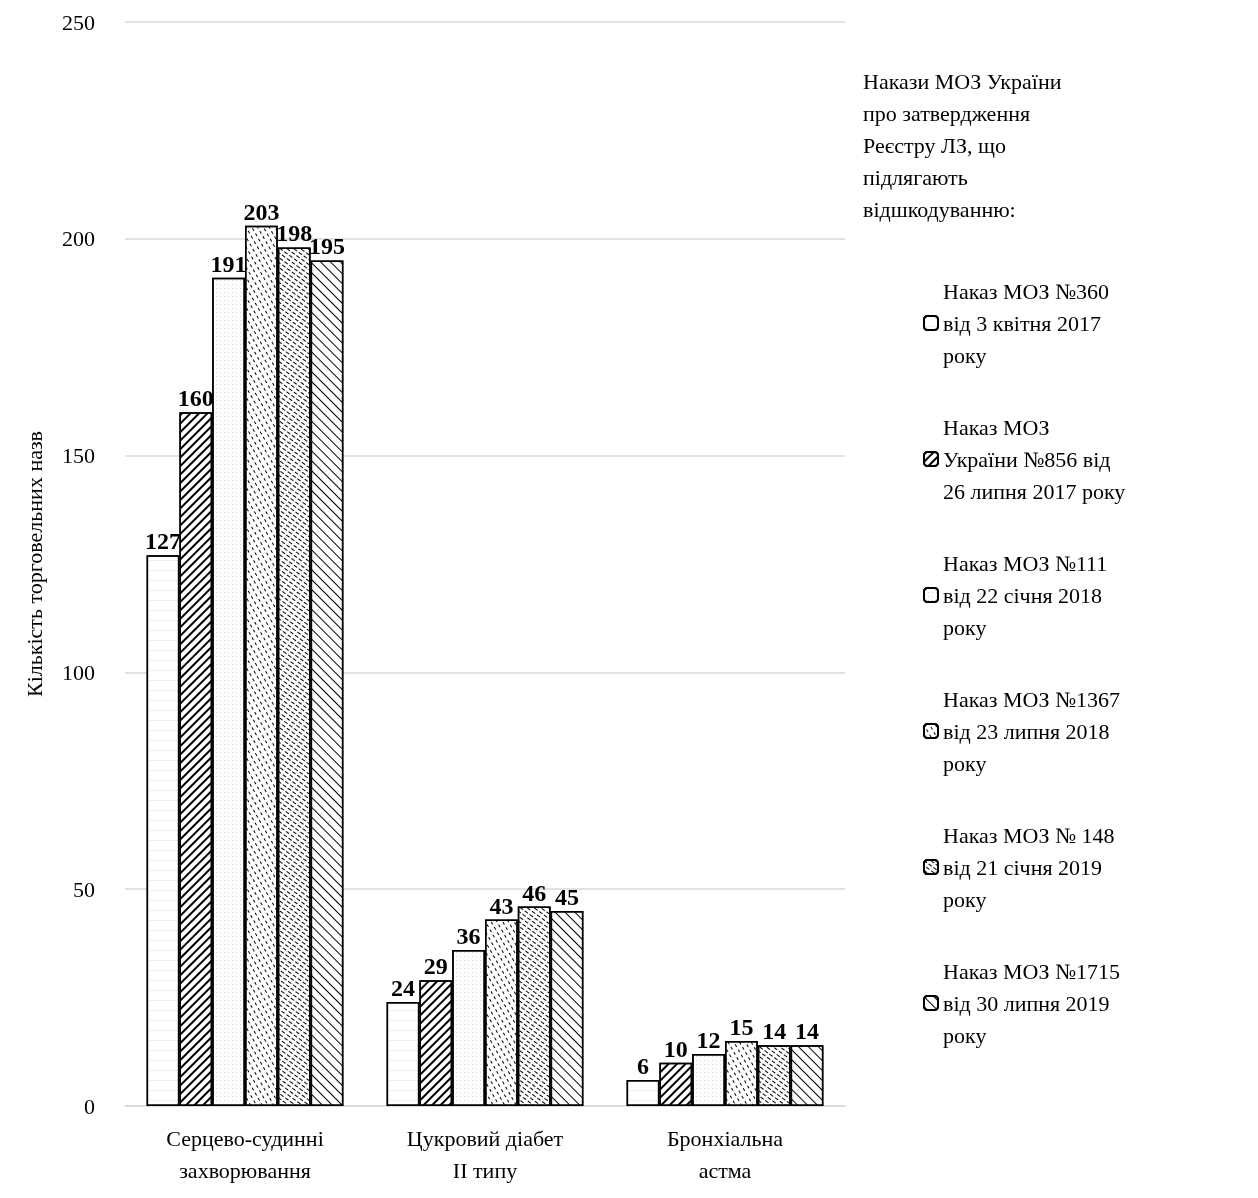 This screenshot has height=1198, width=1258. What do you see at coordinates (1028, 595) in the screenshot?
I see `legend-label: Наказ МОЗ №111 від 22 січня 2018 року` at bounding box center [1028, 595].